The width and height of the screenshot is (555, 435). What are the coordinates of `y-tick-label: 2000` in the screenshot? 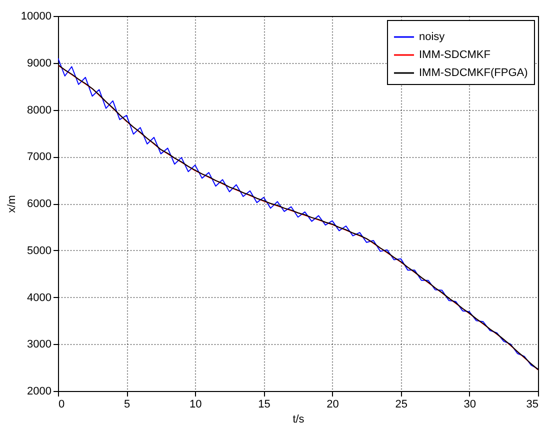 It's located at (39, 392).